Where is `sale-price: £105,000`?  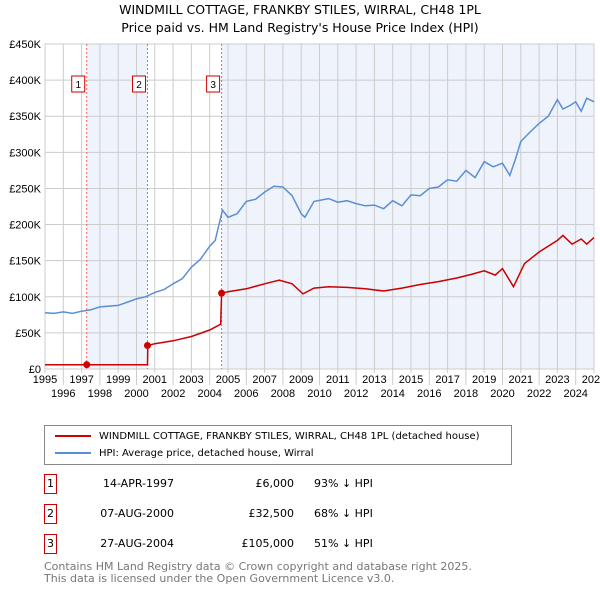 sale-price: £105,000 is located at coordinates (268, 543).